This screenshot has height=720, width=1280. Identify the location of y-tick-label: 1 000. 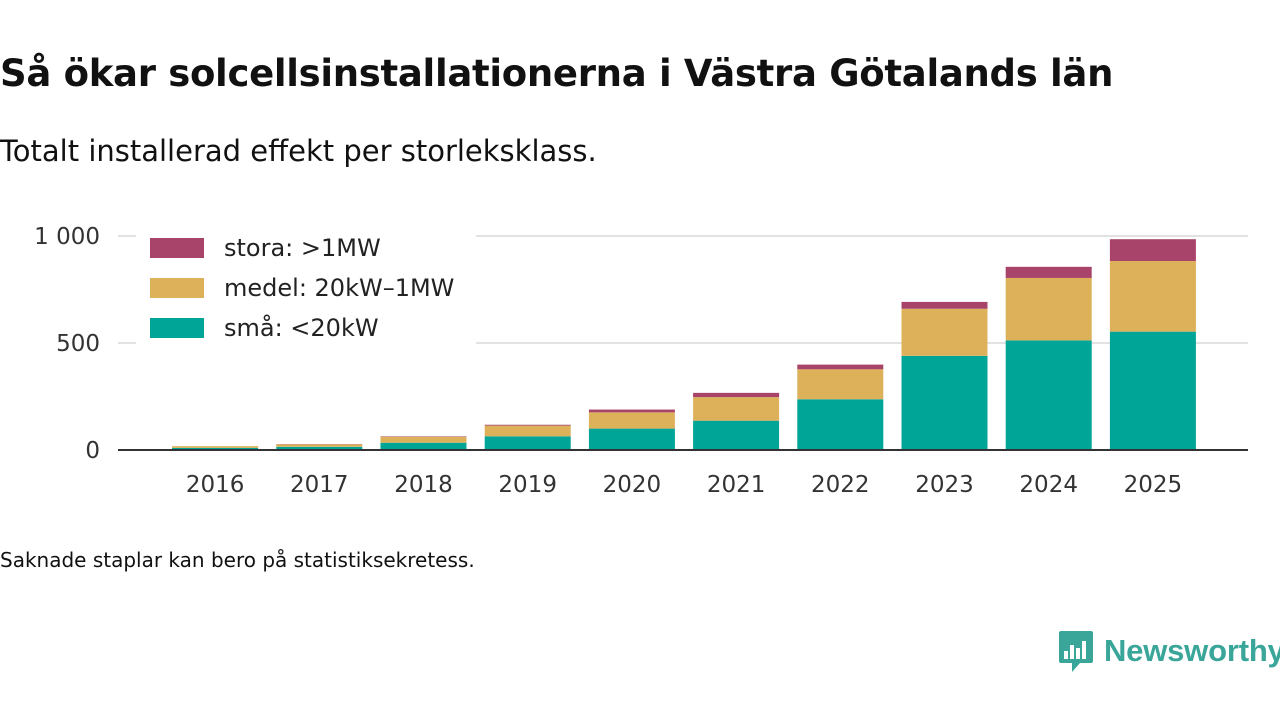
(67, 237).